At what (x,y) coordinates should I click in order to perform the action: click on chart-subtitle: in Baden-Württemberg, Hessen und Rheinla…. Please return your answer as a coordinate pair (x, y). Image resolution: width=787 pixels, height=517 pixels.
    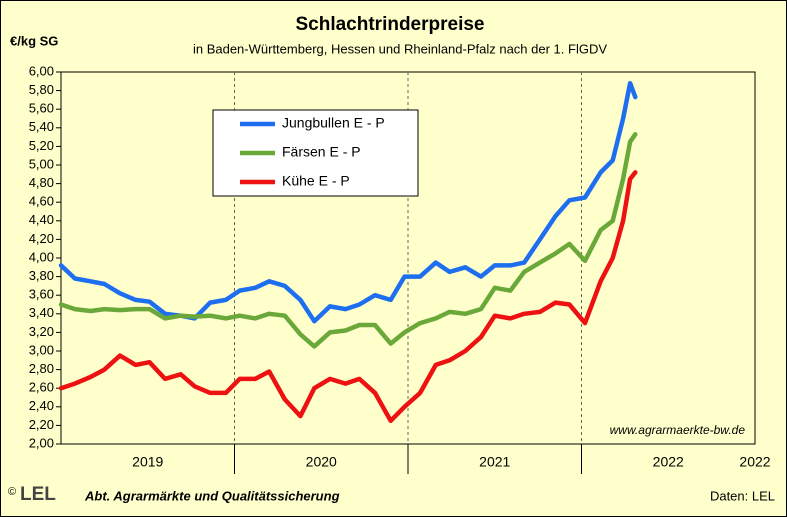
    Looking at the image, I should click on (400, 48).